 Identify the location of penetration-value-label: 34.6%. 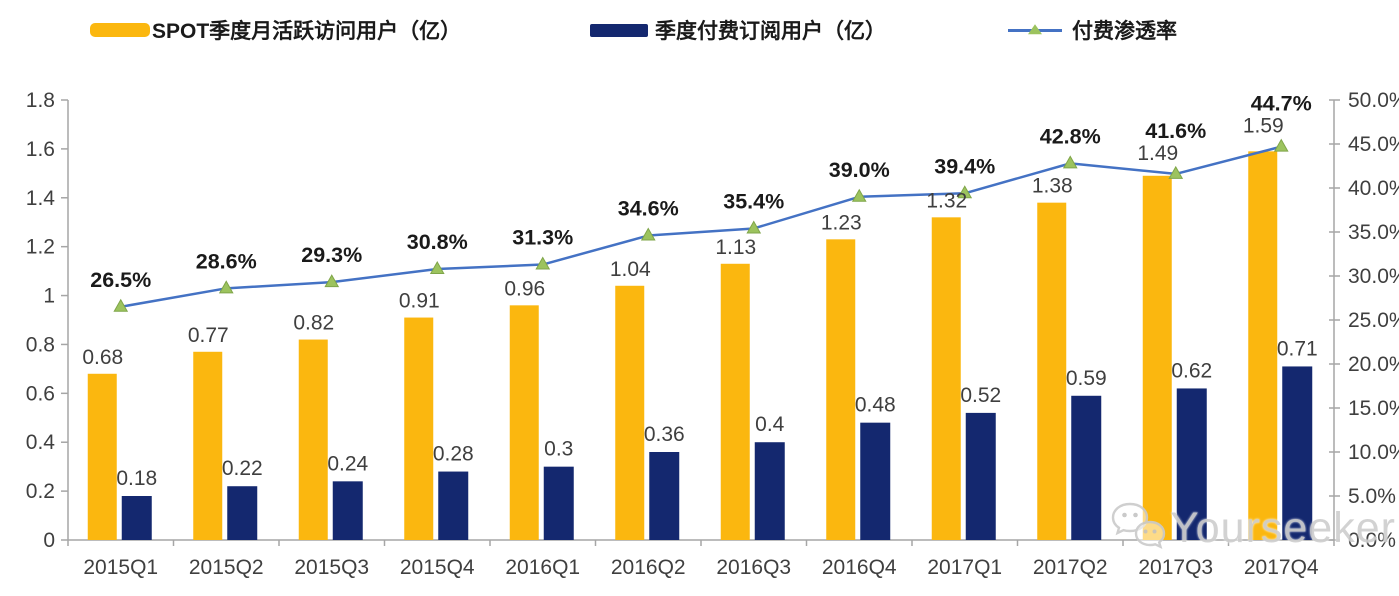
(648, 209).